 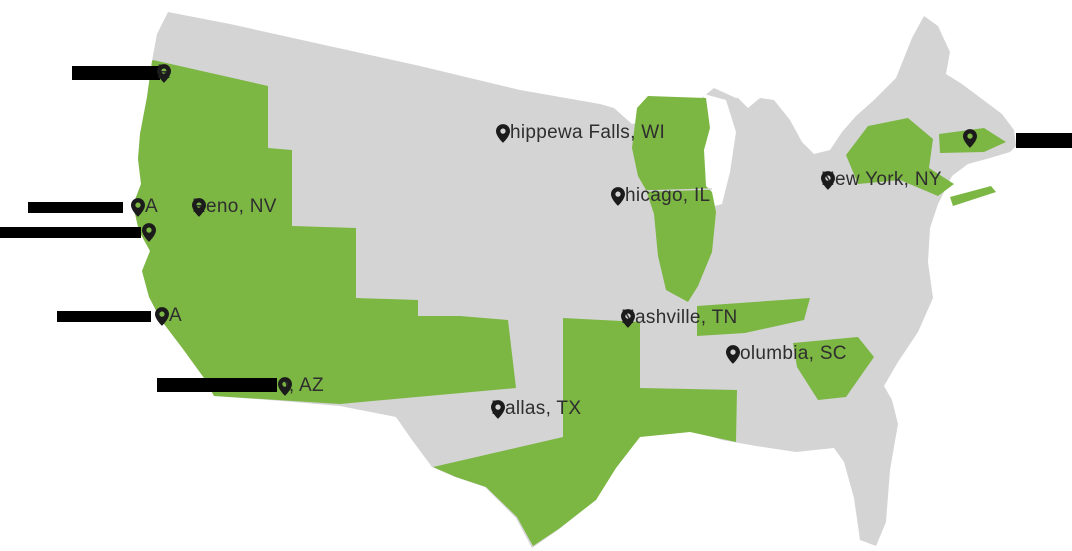 What do you see at coordinates (679, 190) in the screenshot?
I see `wisconsin-illinois-border` at bounding box center [679, 190].